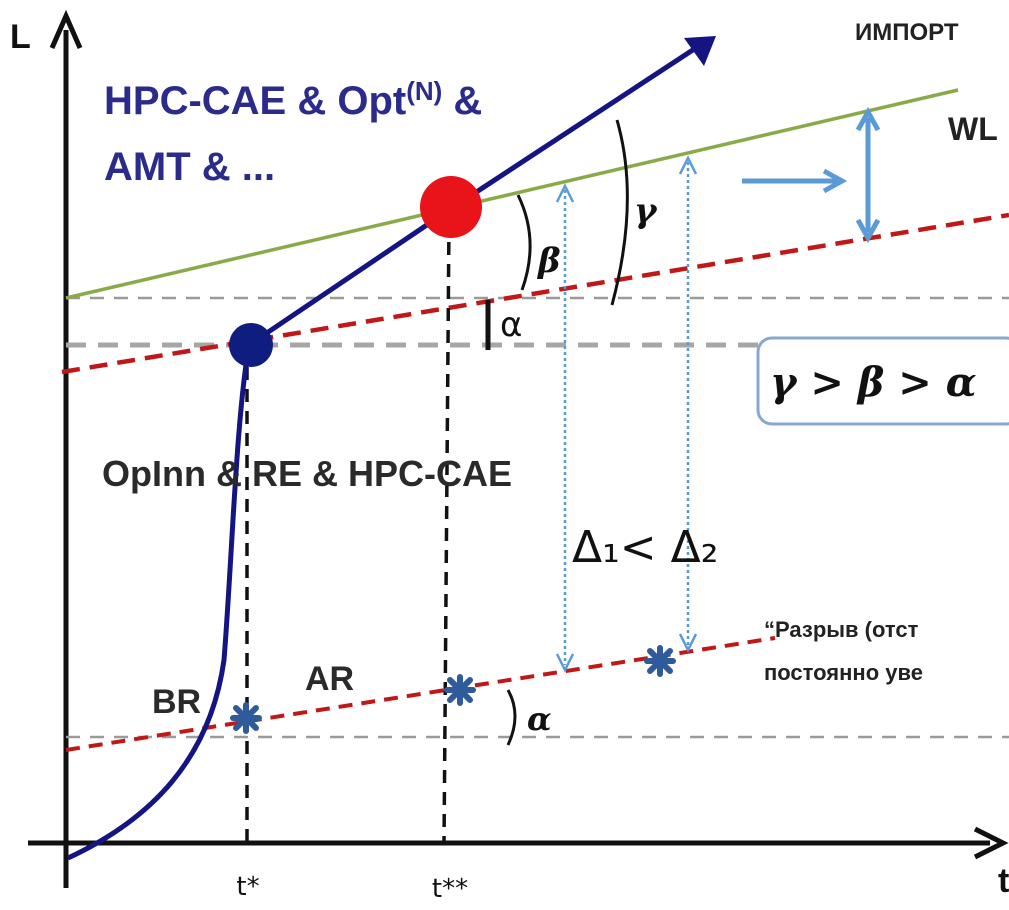  Describe the element at coordinates (460, 690) in the screenshot. I see `marker-ar` at that location.